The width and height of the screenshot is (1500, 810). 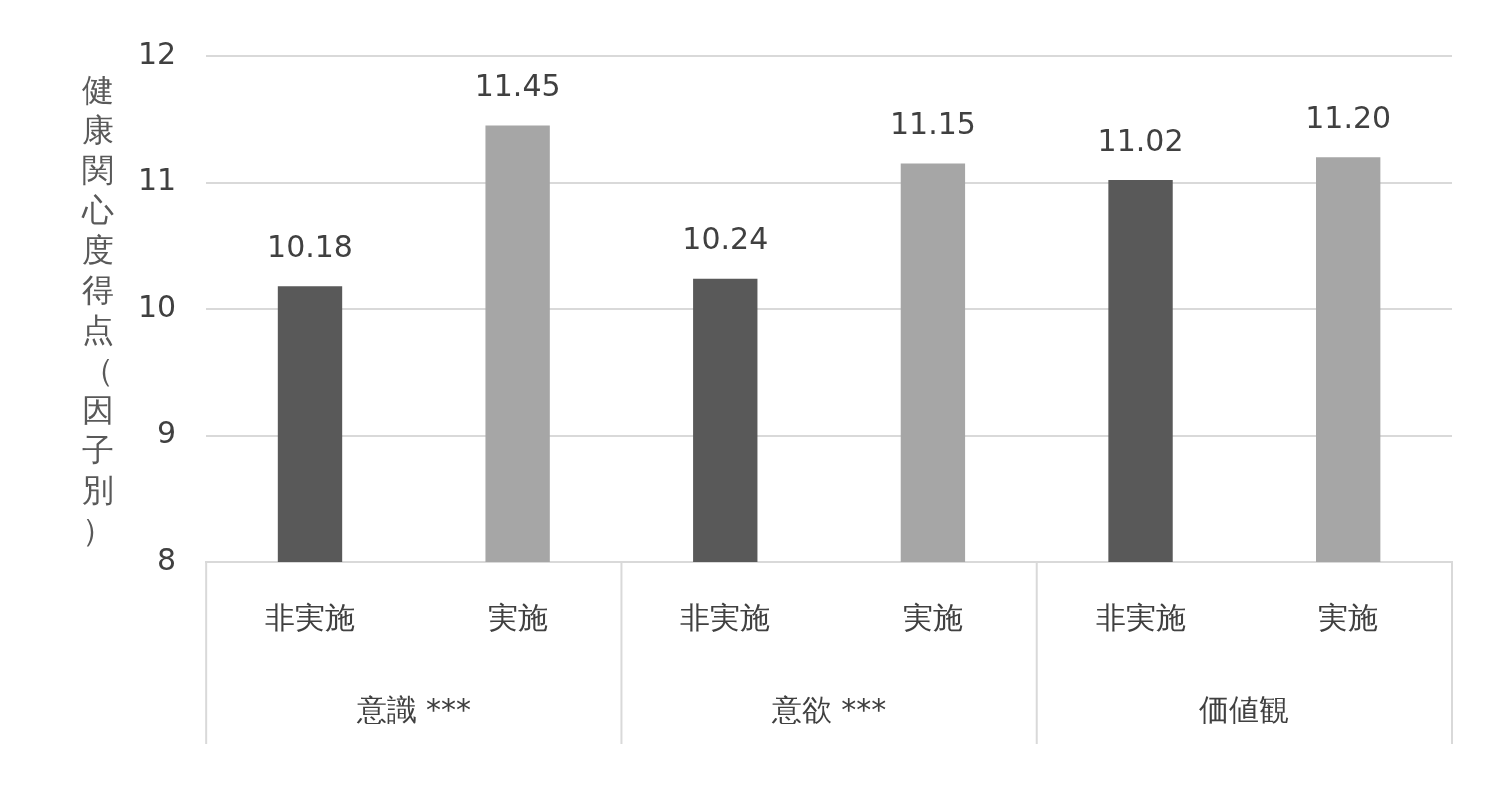 I want to click on y-tick-label: 9, so click(x=167, y=433).